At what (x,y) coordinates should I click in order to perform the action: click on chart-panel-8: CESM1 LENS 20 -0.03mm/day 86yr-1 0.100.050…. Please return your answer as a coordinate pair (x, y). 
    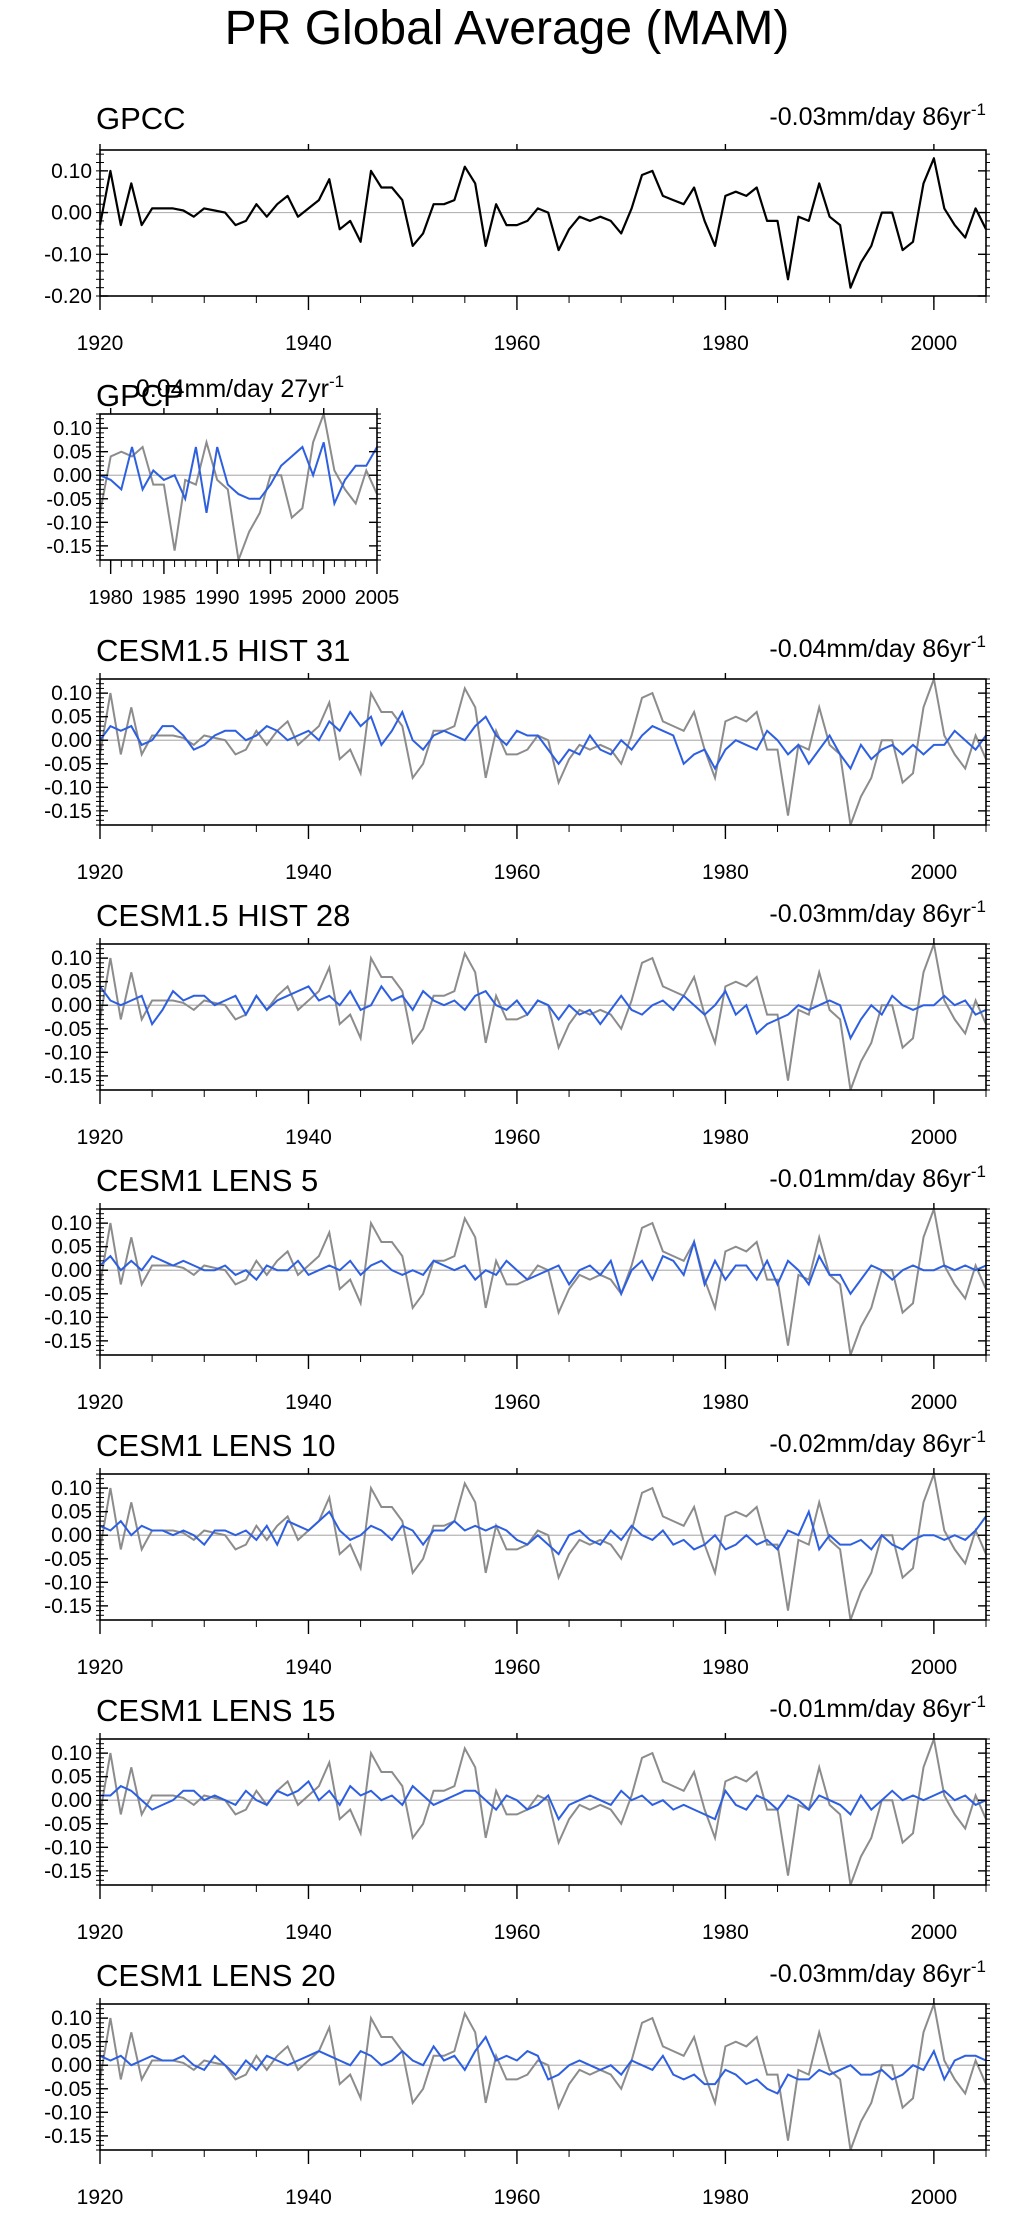
    Looking at the image, I should click on (517, 2083).